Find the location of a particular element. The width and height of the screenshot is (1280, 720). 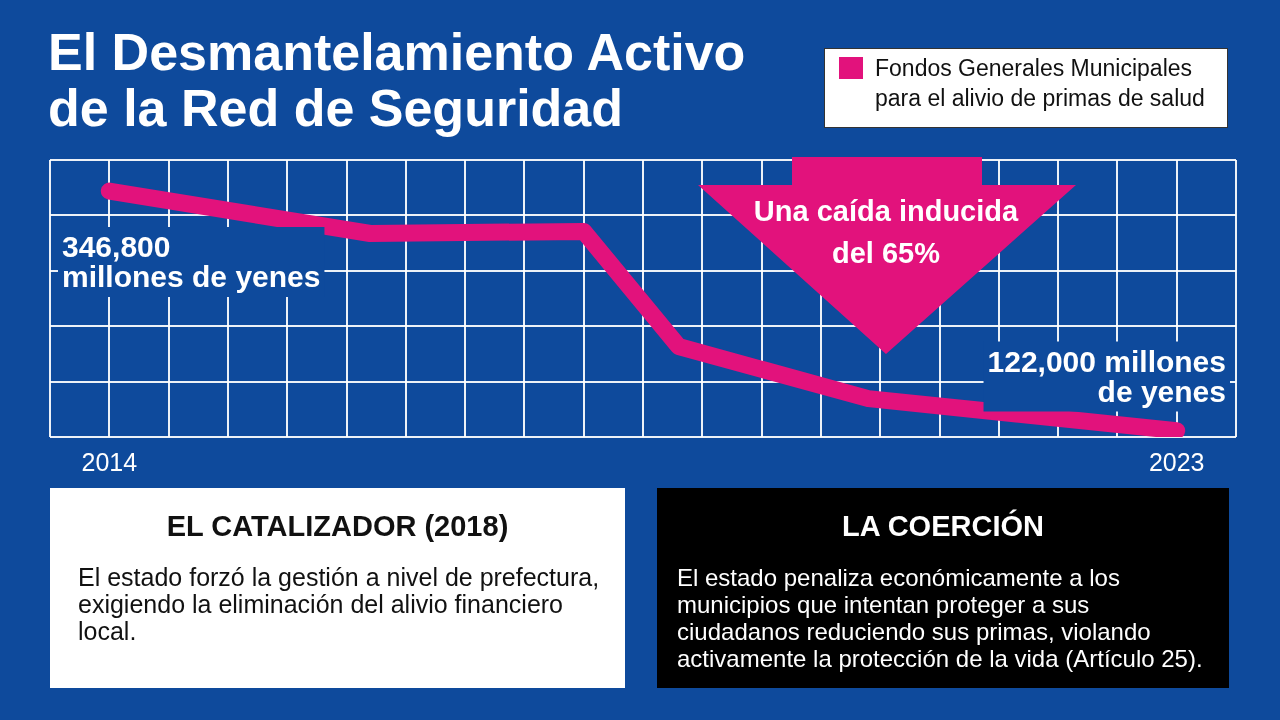

annotation: Una caída inducida del 65% is located at coordinates (886, 232).